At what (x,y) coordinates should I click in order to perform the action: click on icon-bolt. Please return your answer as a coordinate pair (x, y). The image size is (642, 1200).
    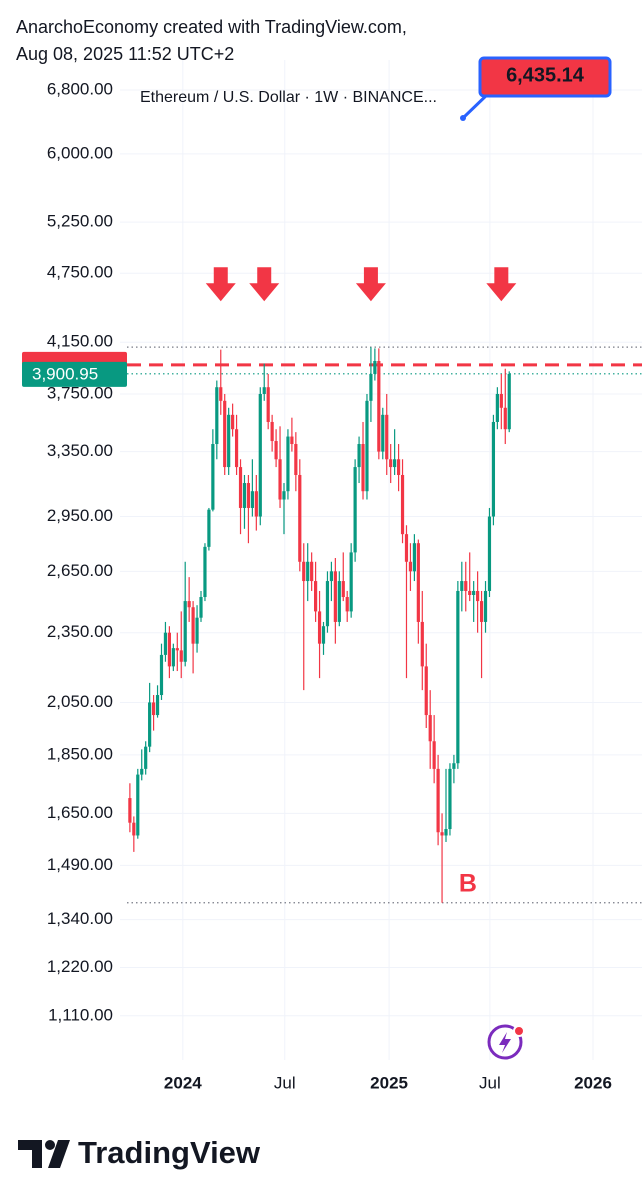
    Looking at the image, I should click on (505, 1042).